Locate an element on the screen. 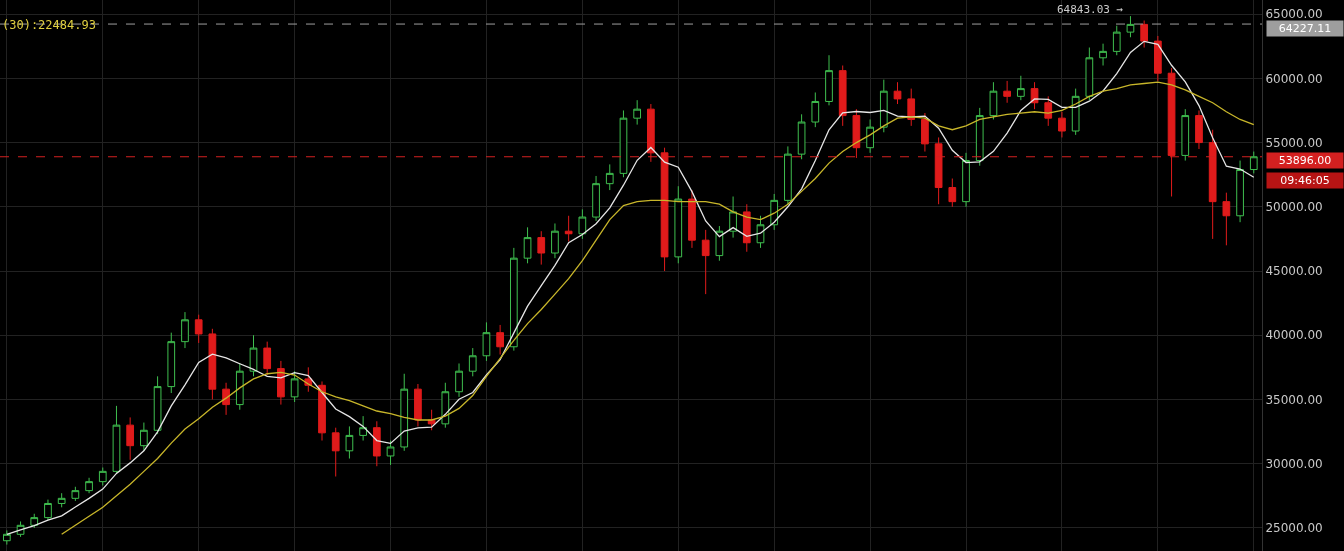 The width and height of the screenshot is (1344, 551). y-tick-label: 55000.00 is located at coordinates (1294, 142).